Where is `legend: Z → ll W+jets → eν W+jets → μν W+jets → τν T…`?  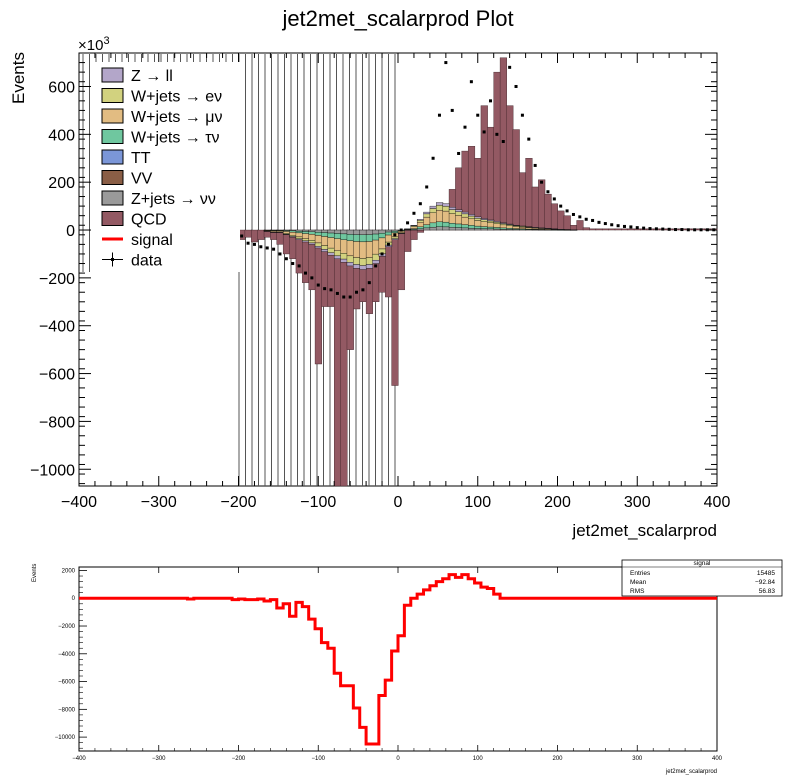
legend: Z → ll W+jets → eν W+jets → μν W+jets → τν T… is located at coordinates (167, 167).